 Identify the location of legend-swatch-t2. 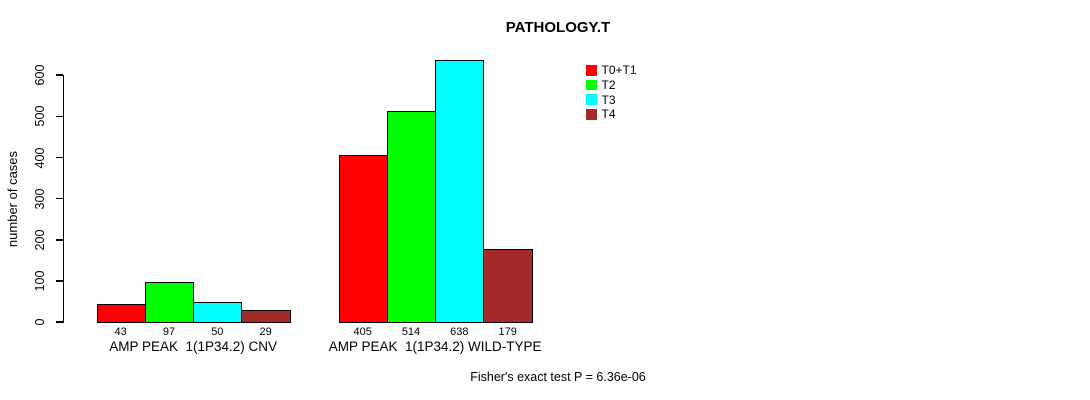
(591, 85).